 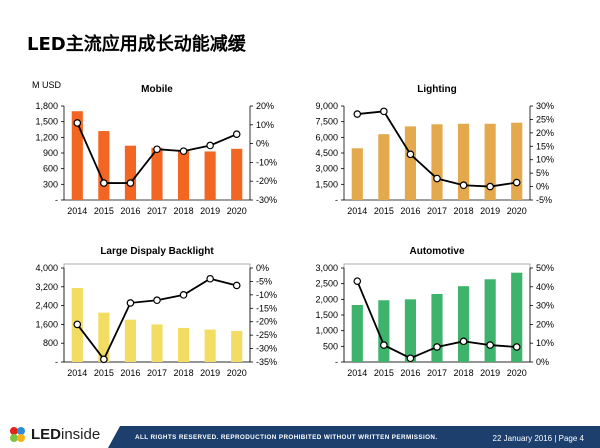 I want to click on chart-title: Lighting, so click(x=436, y=89).